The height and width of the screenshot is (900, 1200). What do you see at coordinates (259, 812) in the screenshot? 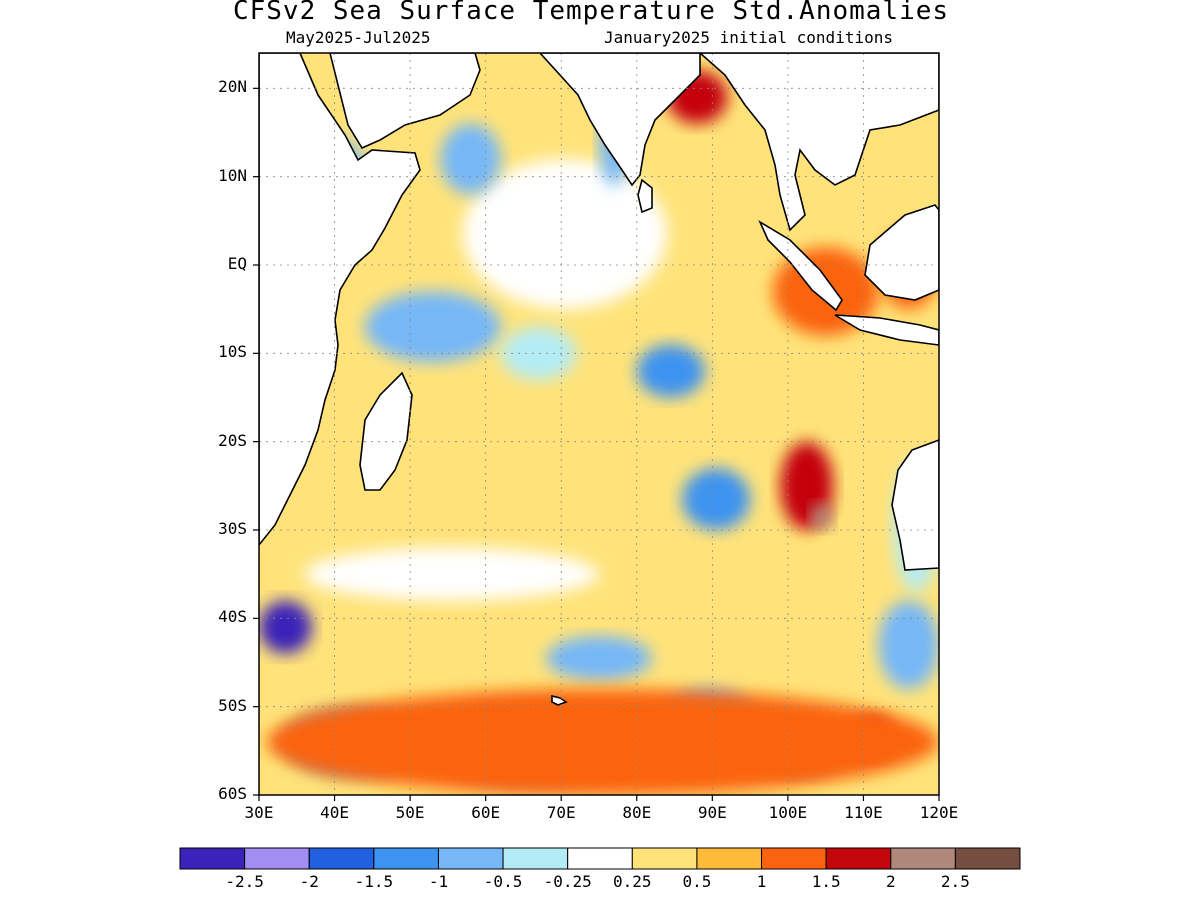
I see `lon-label: 30E` at bounding box center [259, 812].